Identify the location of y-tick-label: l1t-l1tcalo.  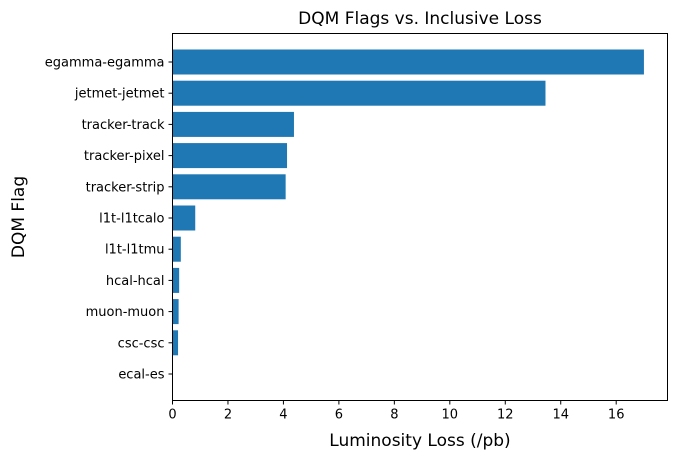
(131, 219).